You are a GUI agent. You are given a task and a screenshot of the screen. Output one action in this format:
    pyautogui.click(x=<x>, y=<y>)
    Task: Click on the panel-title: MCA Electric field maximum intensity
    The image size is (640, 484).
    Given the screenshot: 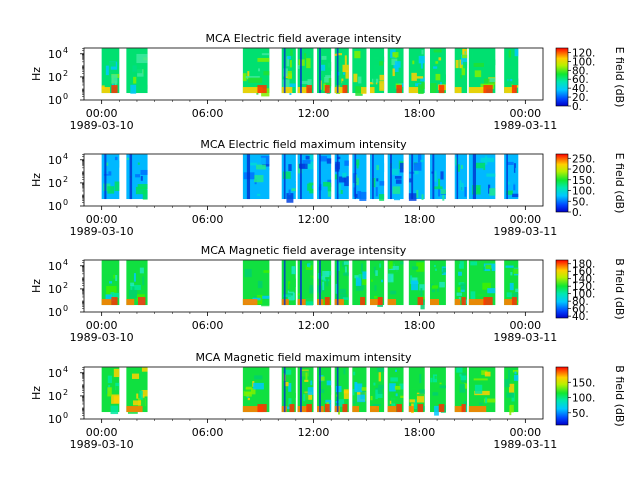 What is the action you would take?
    pyautogui.click(x=303, y=144)
    